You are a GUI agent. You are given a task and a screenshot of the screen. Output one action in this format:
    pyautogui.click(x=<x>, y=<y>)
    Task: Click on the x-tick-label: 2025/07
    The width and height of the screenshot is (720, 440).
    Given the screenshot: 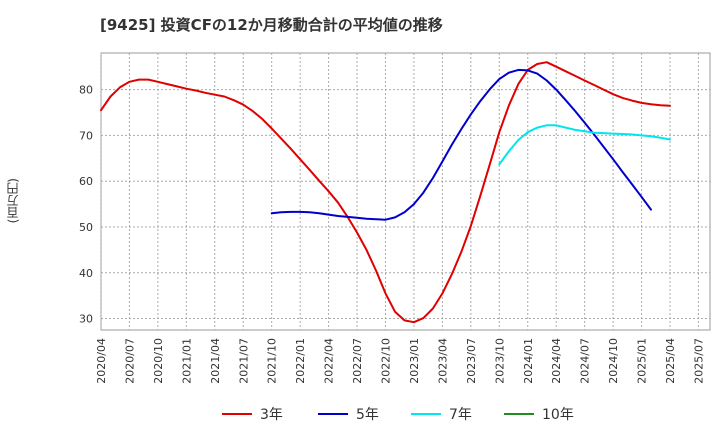 What is the action you would take?
    pyautogui.click(x=698, y=361)
    